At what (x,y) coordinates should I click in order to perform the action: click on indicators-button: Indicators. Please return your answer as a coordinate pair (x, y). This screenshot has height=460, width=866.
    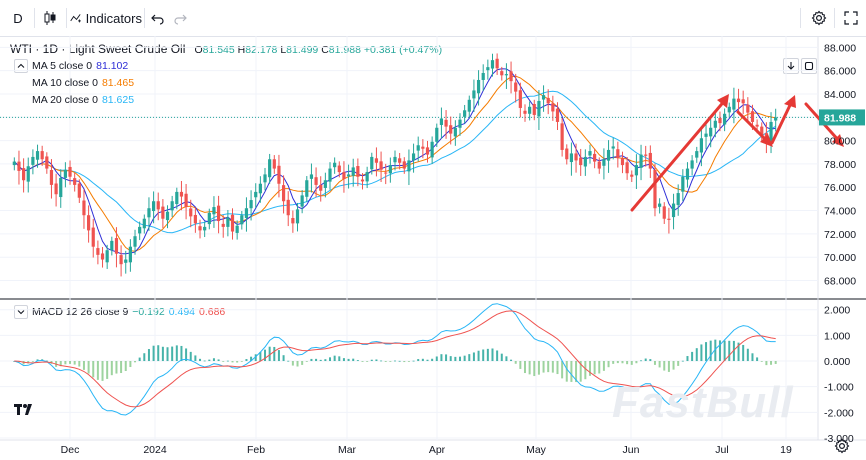
    Looking at the image, I should click on (106, 18).